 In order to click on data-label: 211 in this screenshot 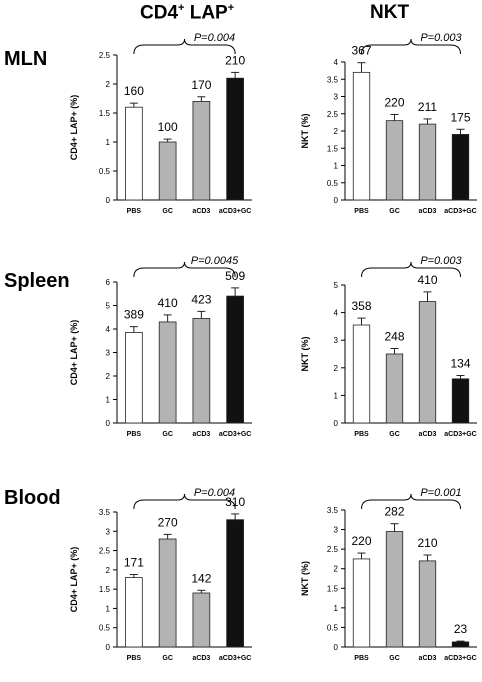, I will do `click(427, 107)`.